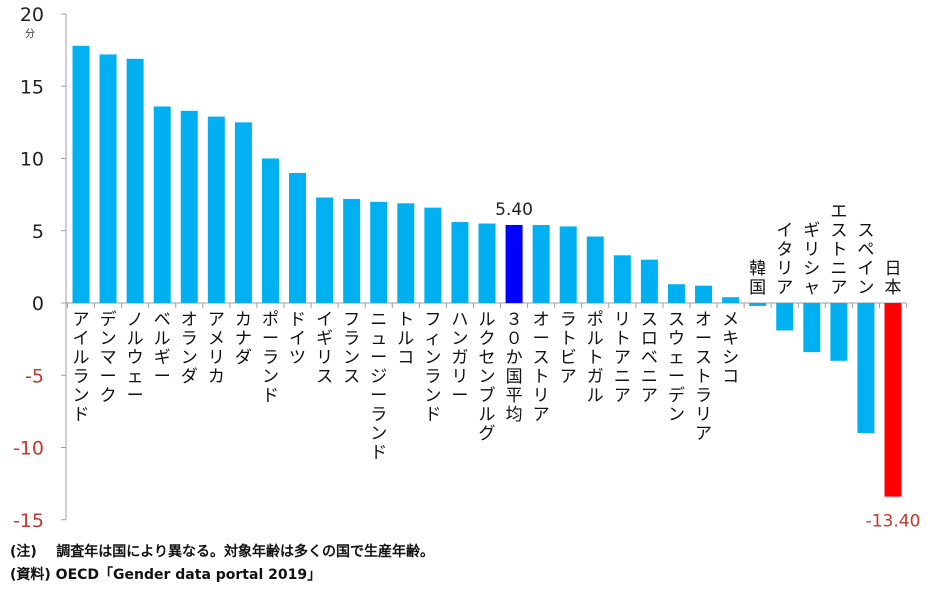  What do you see at coordinates (30, 34) in the screenshot?
I see `y-unit-label: 分` at bounding box center [30, 34].